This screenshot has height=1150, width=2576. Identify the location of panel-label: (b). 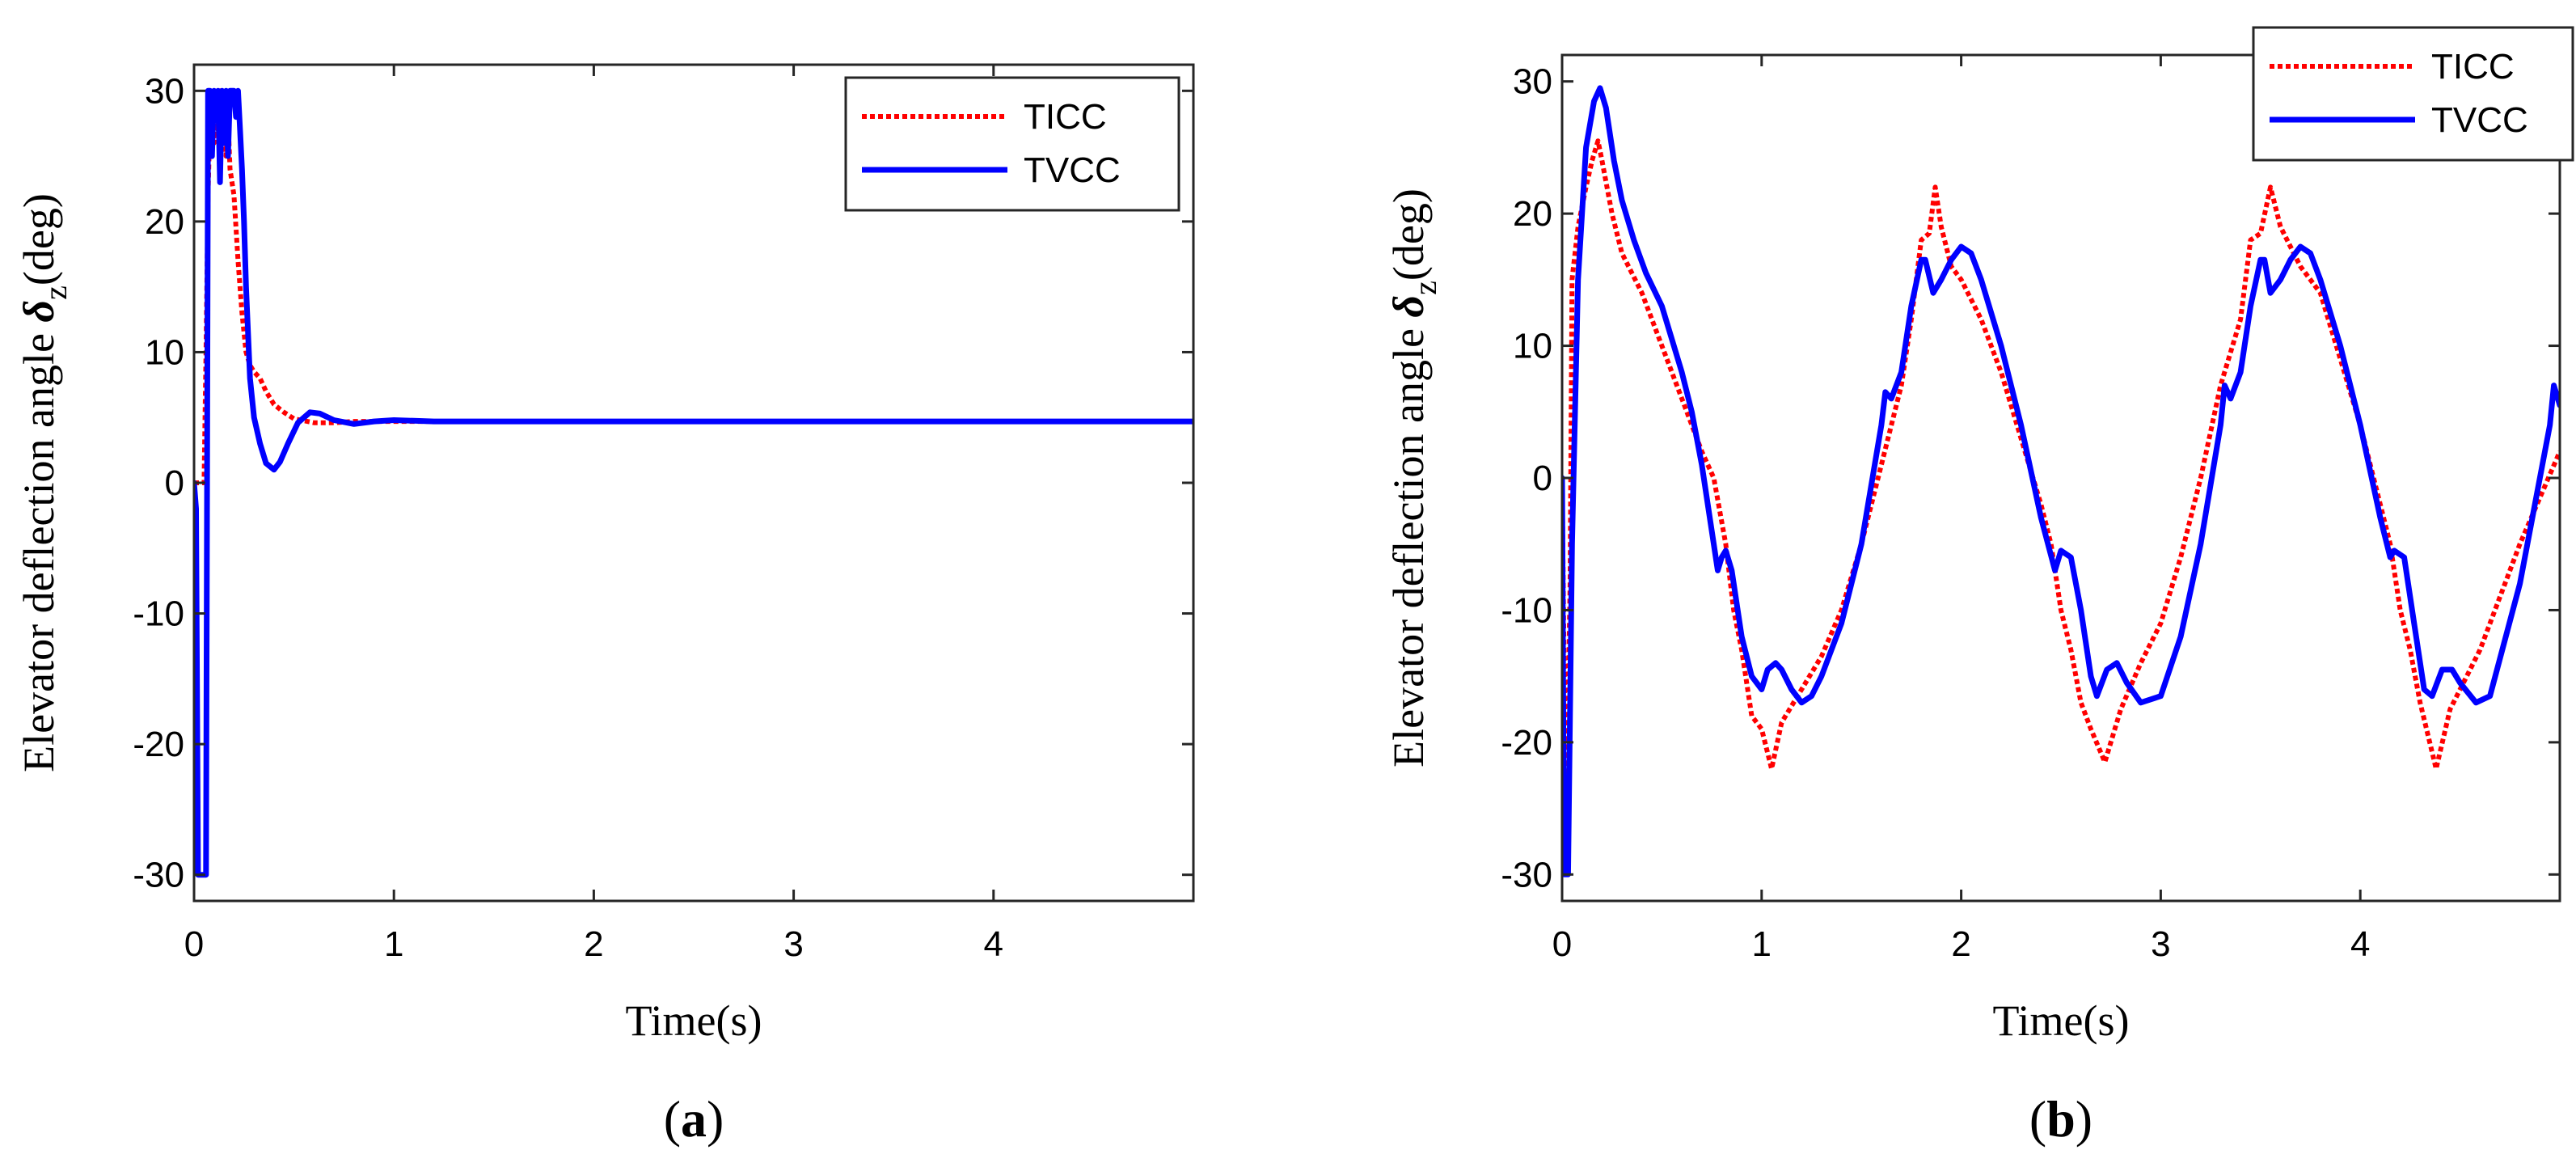
(2060, 1119).